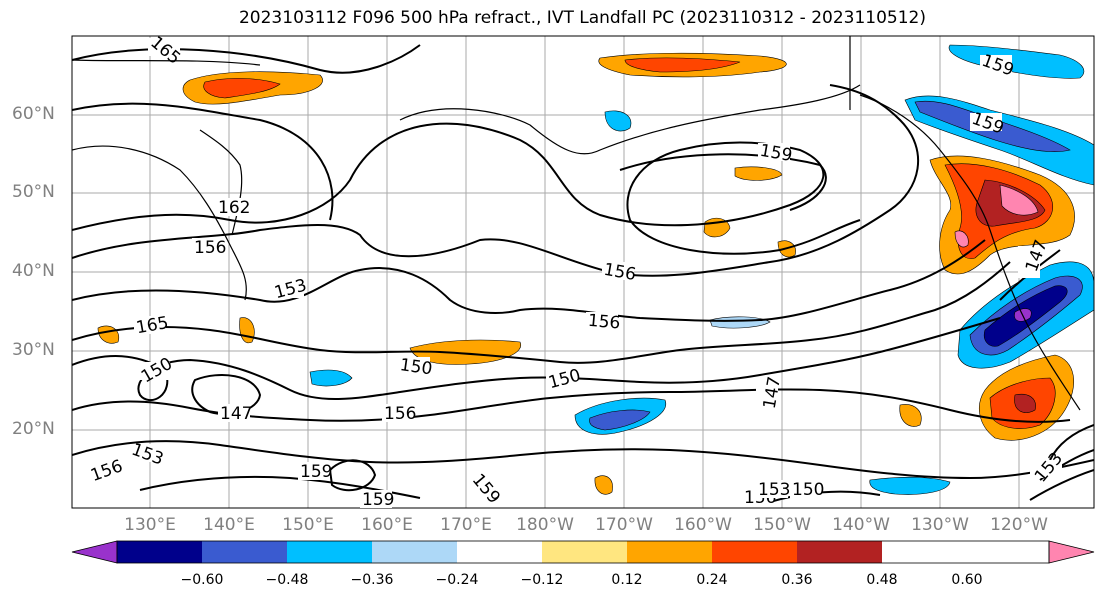 Image resolution: width=1105 pixels, height=601 pixels. I want to click on patch-gulf-alaska-pink, so click(1019, 200).